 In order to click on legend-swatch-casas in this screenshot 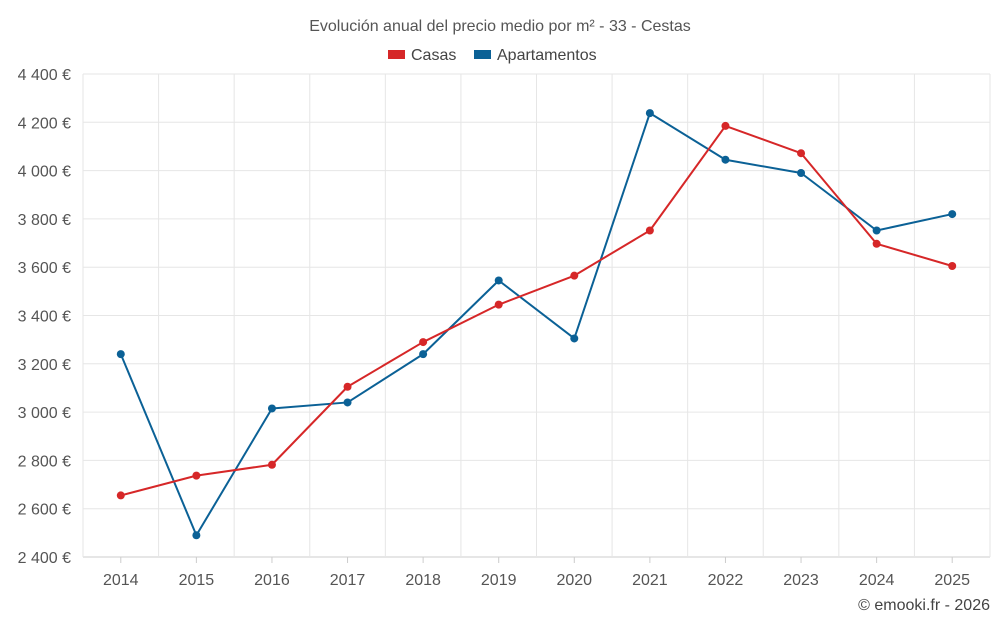, I will do `click(396, 54)`.